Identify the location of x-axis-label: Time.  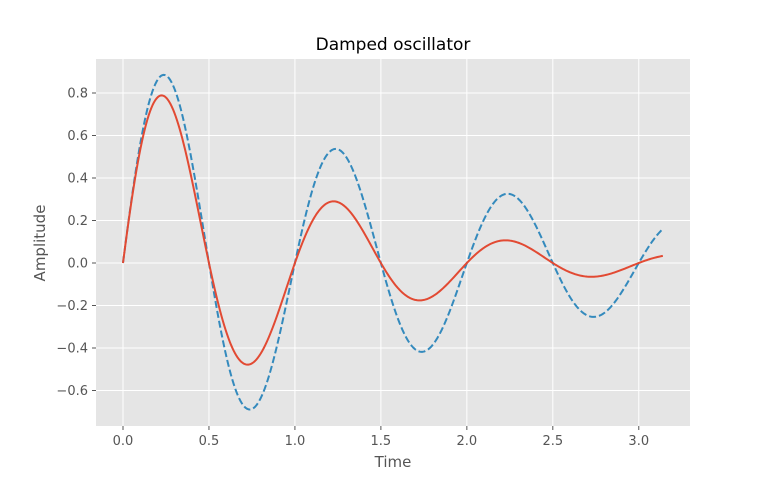
(393, 462).